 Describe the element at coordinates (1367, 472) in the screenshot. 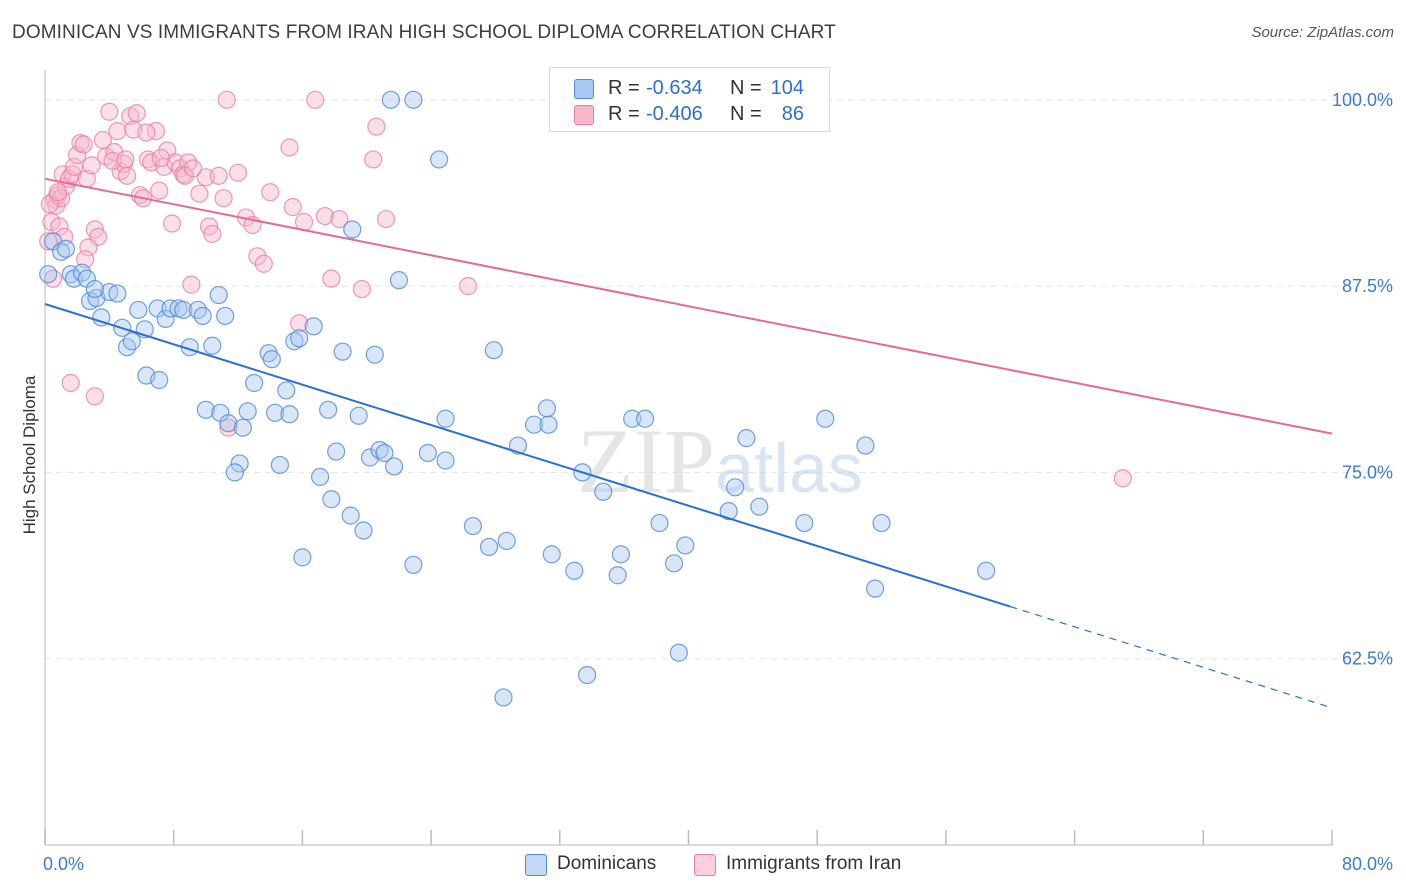

I see `y-tick-label: 75.0%` at that location.